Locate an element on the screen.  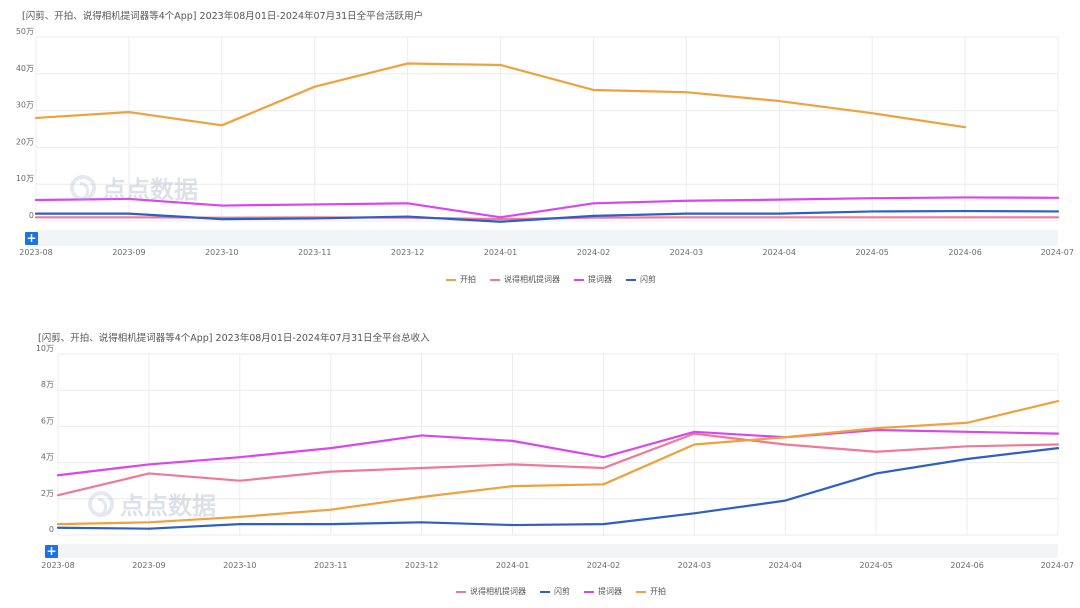
y-tick-label: 30万 is located at coordinates (25, 105).